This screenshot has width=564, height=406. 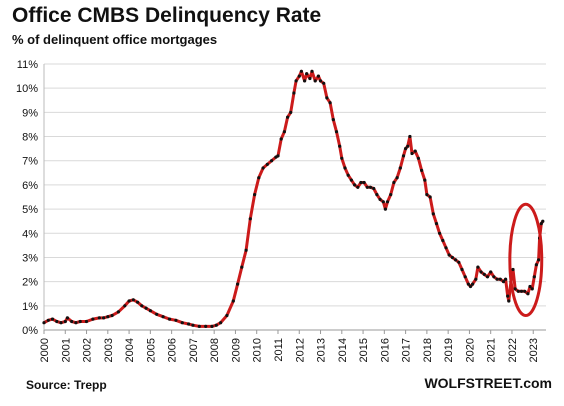 I want to click on x-tick-label: 2022, so click(x=513, y=350).